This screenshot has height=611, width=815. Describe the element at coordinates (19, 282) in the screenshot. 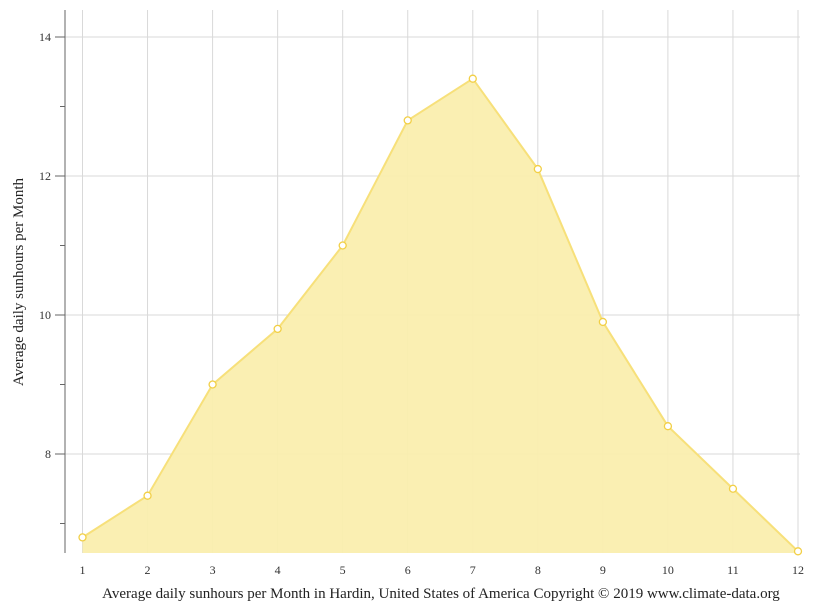

I see `y-axis-title: Average daily sunhours per Month` at that location.